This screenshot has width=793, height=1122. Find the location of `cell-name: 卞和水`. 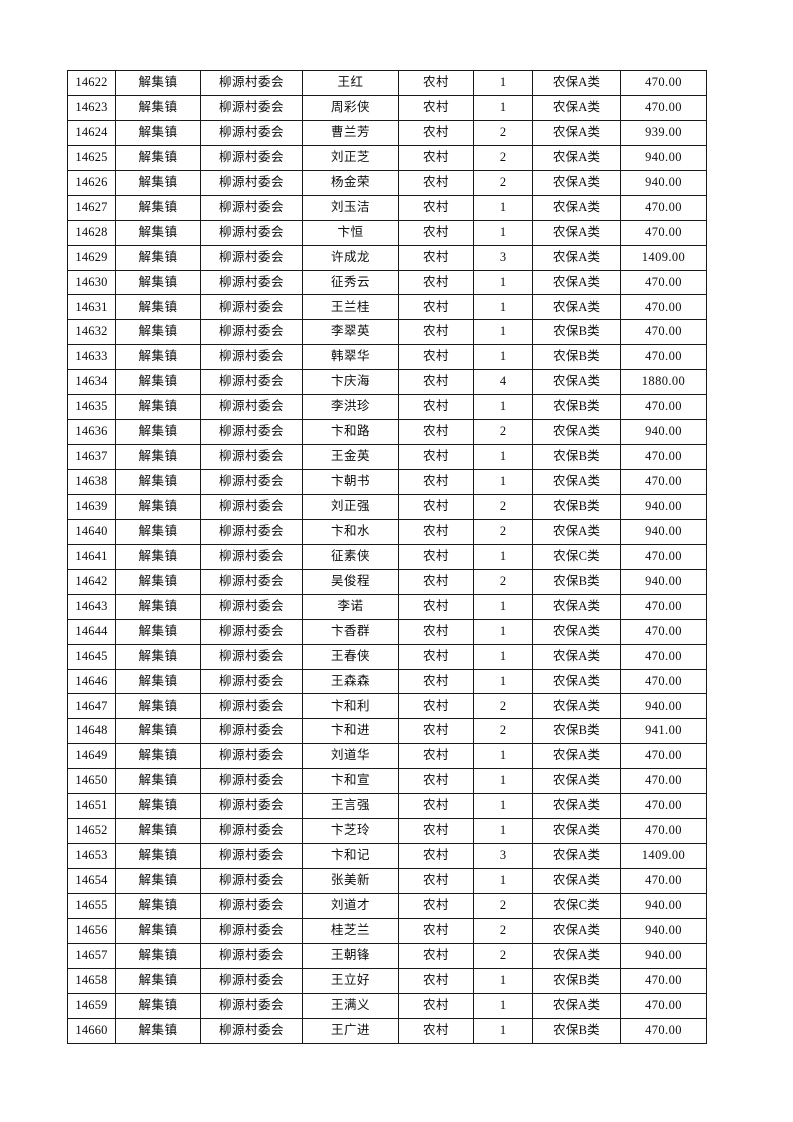

cell-name: 卞和水 is located at coordinates (350, 531).